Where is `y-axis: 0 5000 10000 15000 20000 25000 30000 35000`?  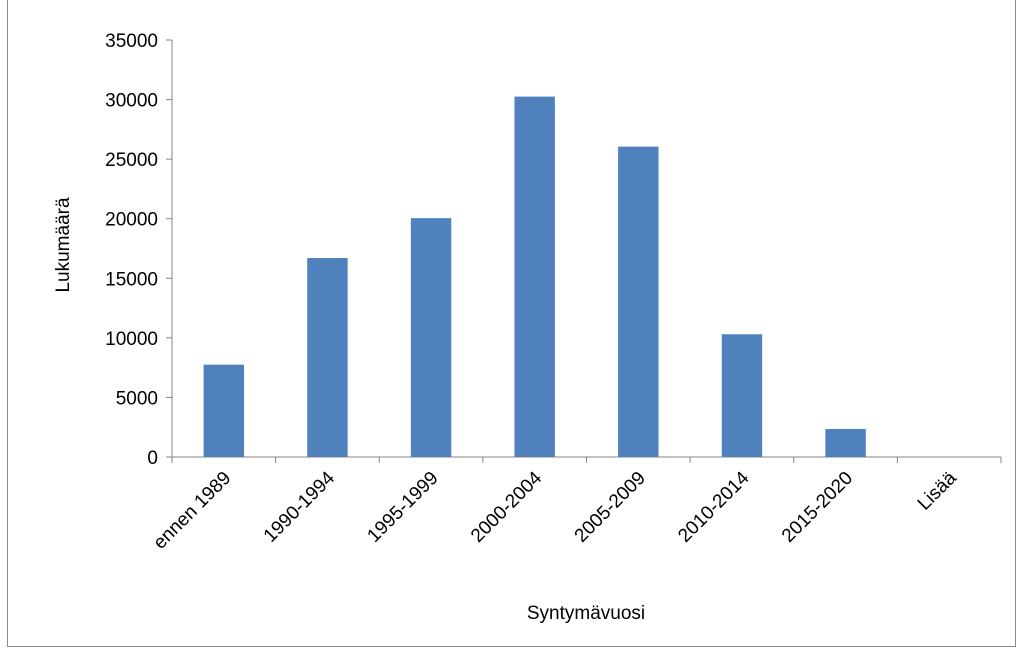
y-axis: 0 5000 10000 15000 20000 25000 30000 35000 is located at coordinates (139, 250).